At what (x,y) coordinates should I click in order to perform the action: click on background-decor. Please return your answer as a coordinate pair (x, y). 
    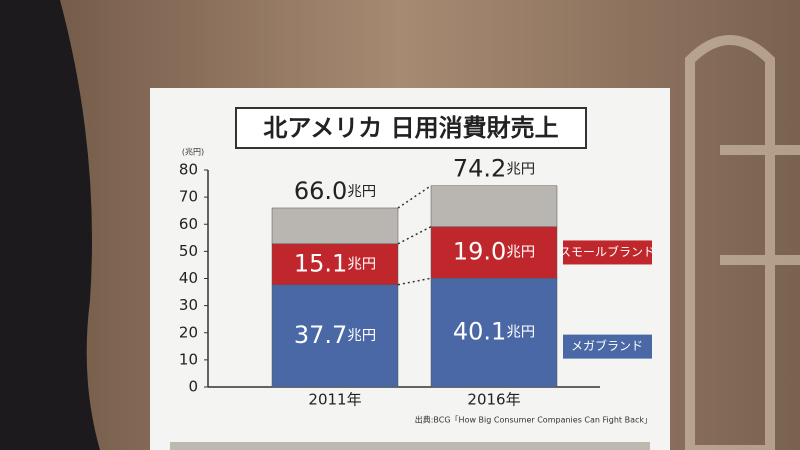
    Looking at the image, I should click on (742, 242).